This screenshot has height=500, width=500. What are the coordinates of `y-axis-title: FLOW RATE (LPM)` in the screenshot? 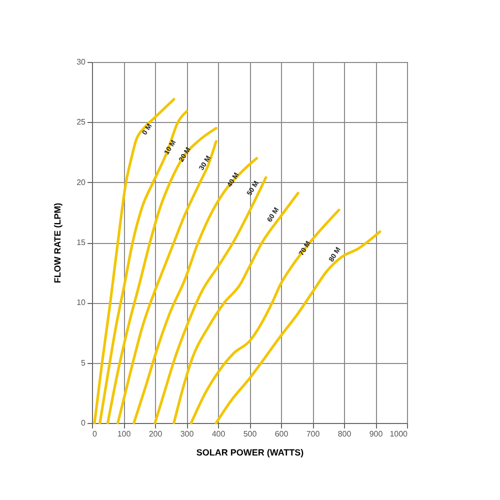 It's located at (57, 243).